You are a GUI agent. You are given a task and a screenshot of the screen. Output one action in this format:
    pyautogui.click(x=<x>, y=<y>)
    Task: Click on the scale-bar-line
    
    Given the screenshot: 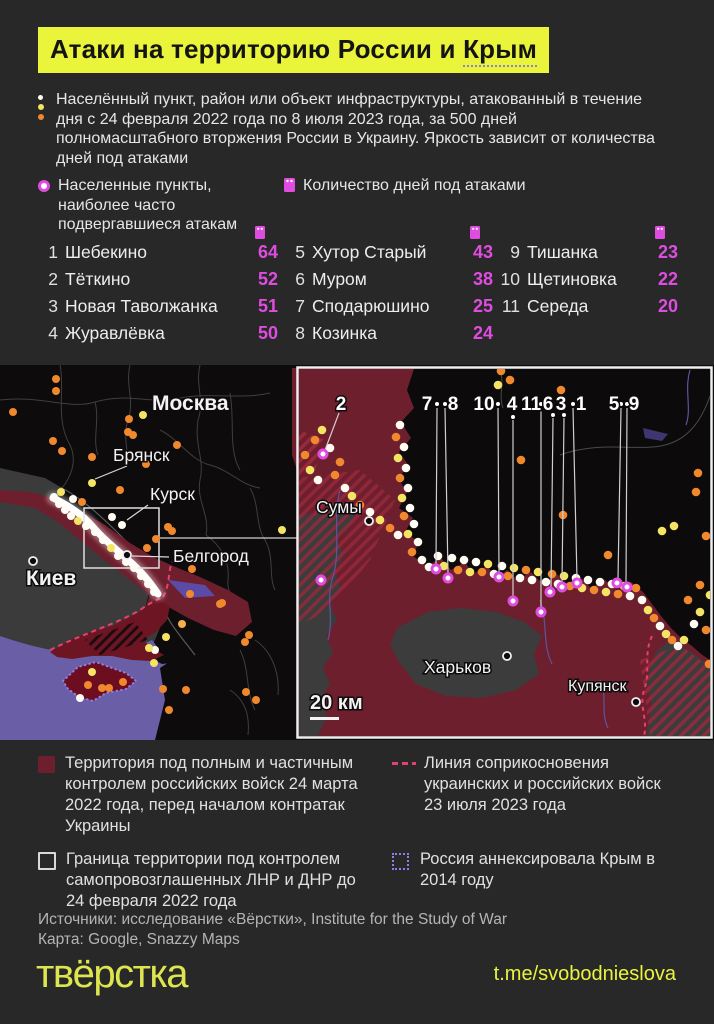 What is the action you would take?
    pyautogui.click(x=324, y=718)
    